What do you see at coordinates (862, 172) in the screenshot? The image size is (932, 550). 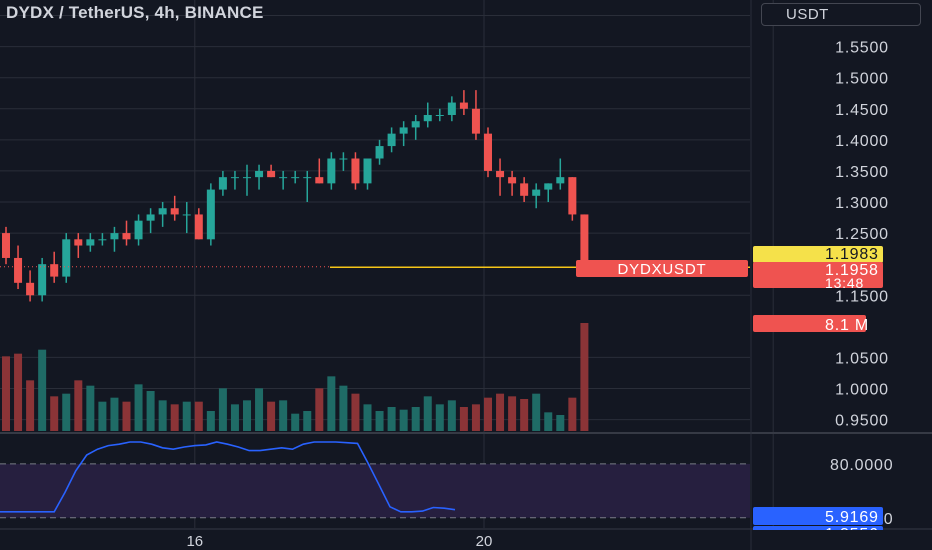 I see `price-tick-label: 1.3500` at bounding box center [862, 172].